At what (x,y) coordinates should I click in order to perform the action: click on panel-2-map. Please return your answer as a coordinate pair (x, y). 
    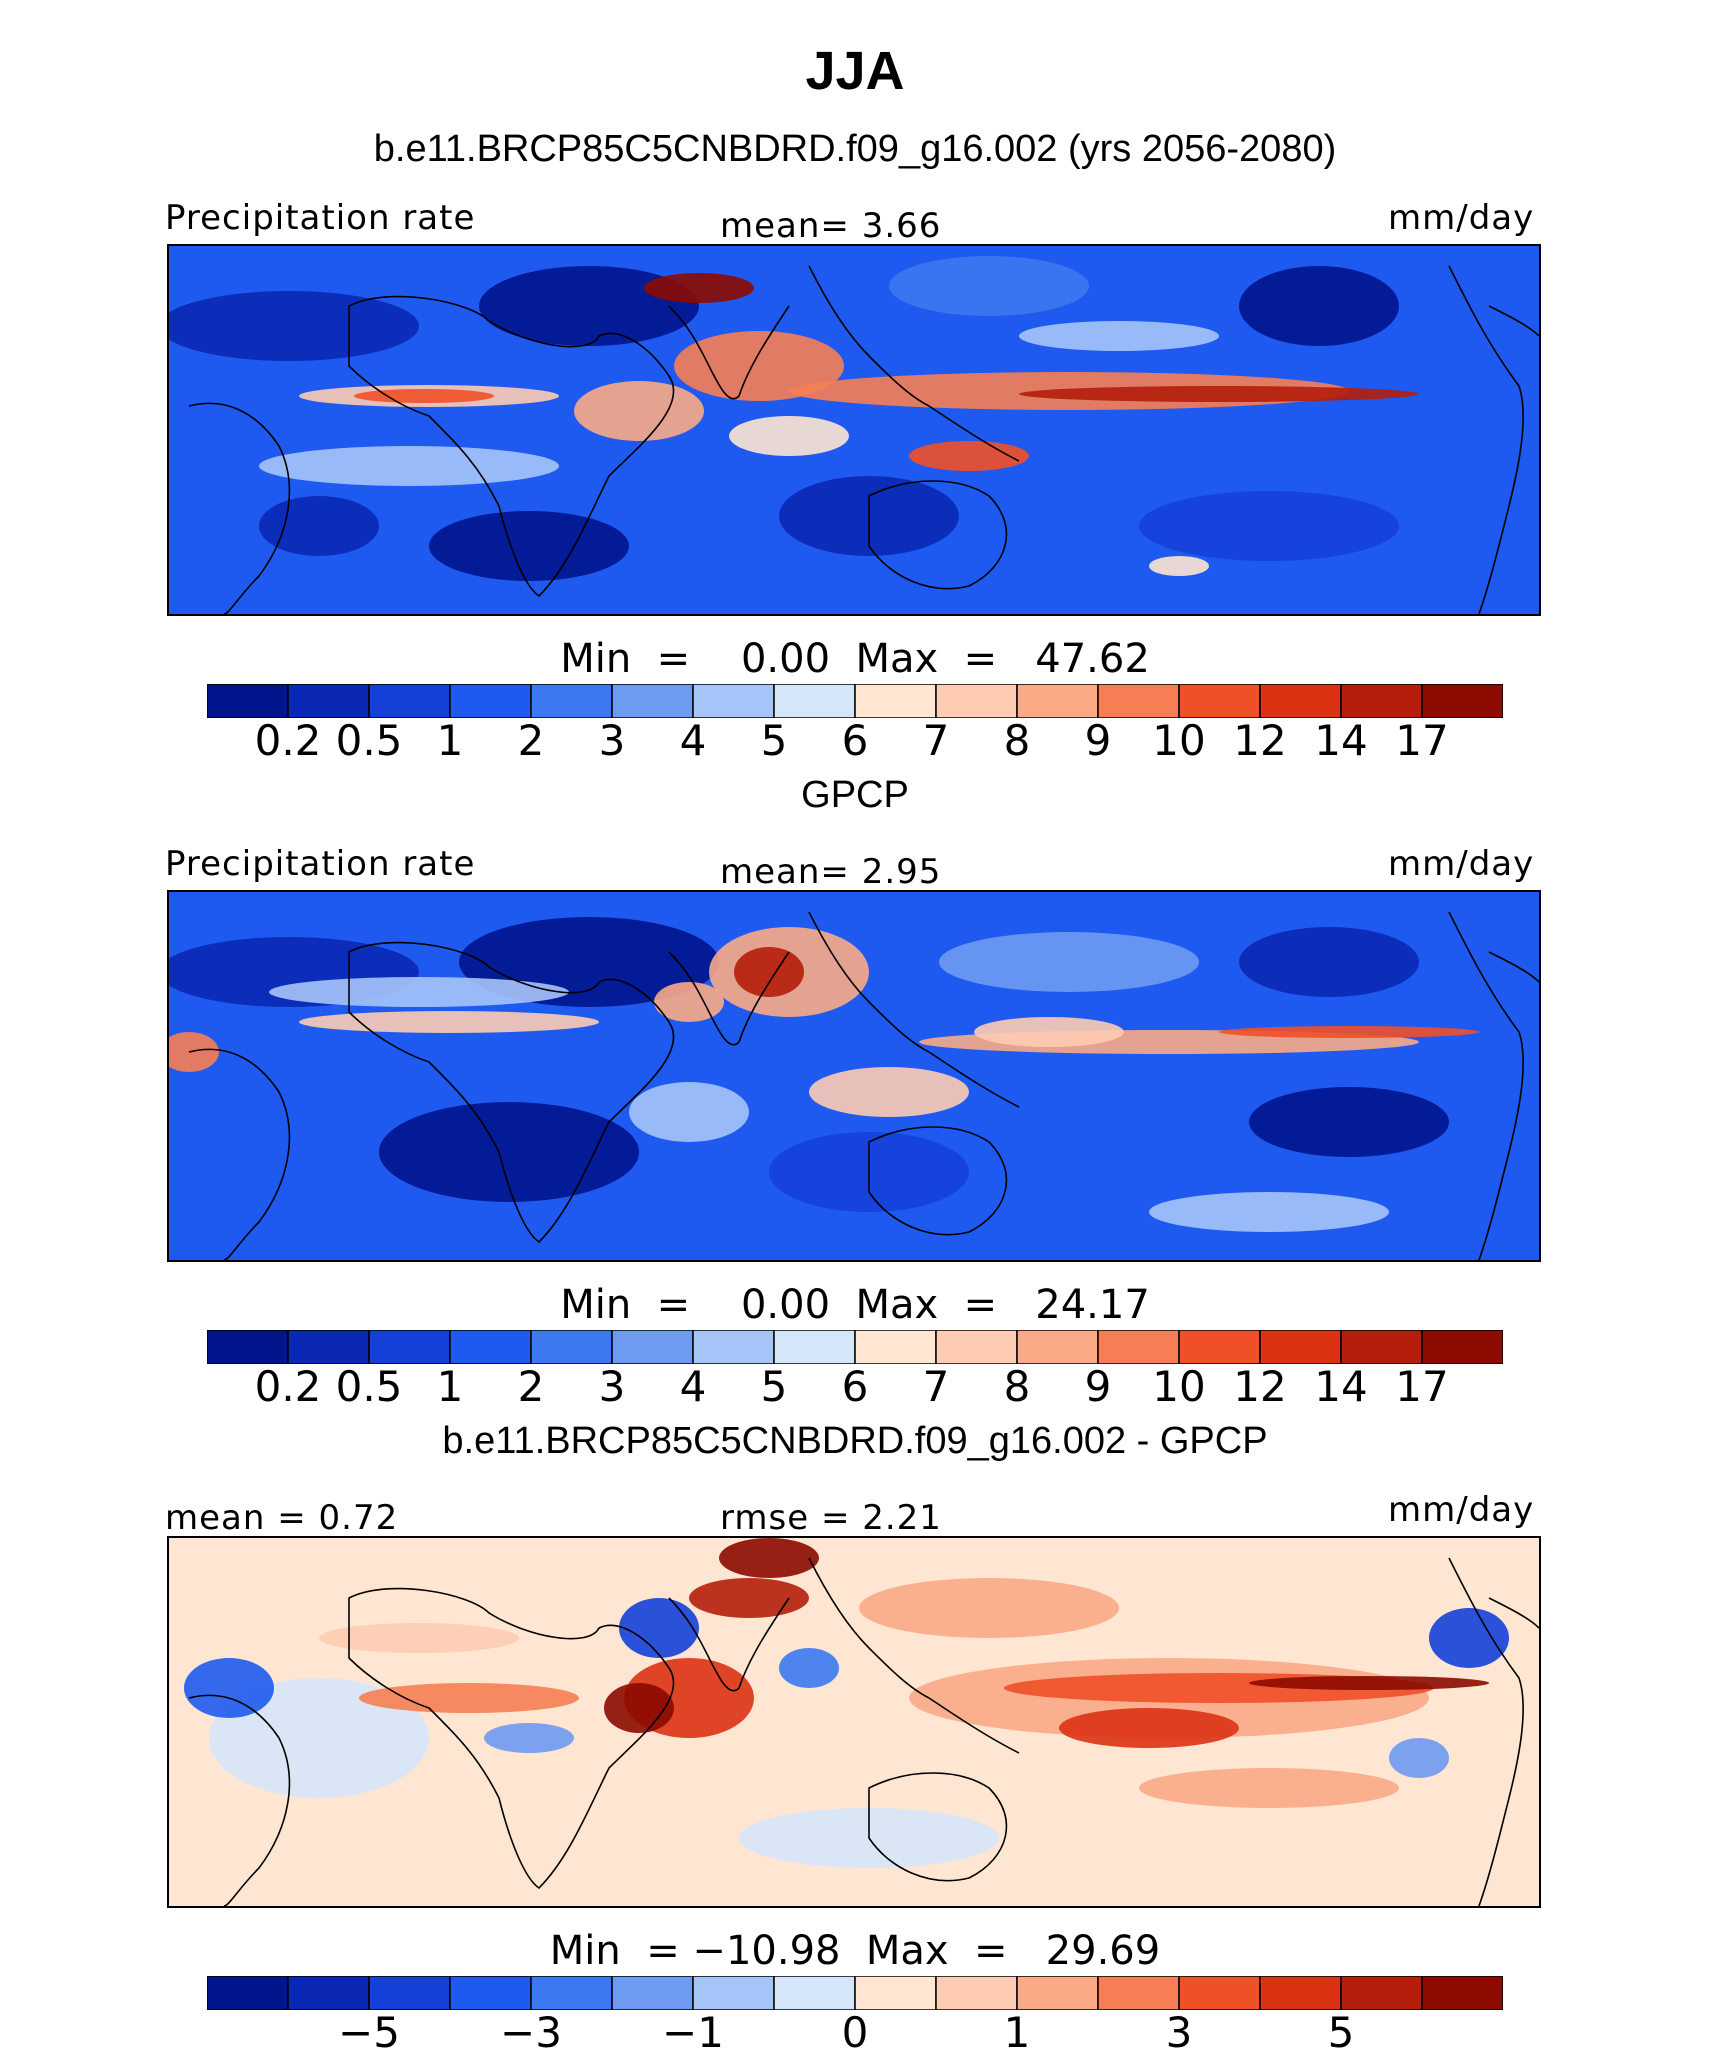
    Looking at the image, I should click on (854, 1076).